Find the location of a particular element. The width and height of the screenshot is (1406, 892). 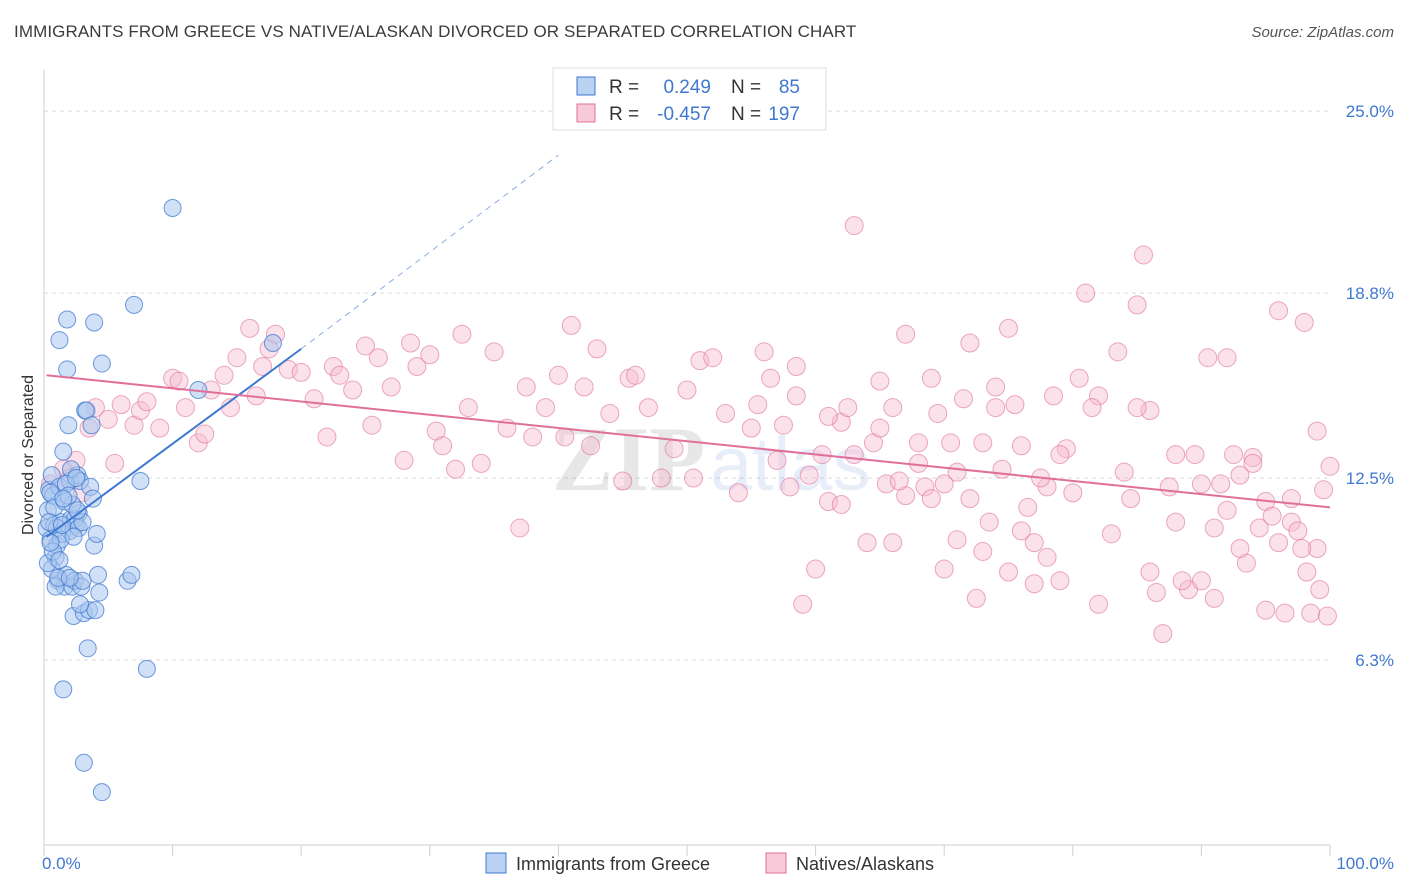

legend-r-label-greece: R = is located at coordinates (624, 87).